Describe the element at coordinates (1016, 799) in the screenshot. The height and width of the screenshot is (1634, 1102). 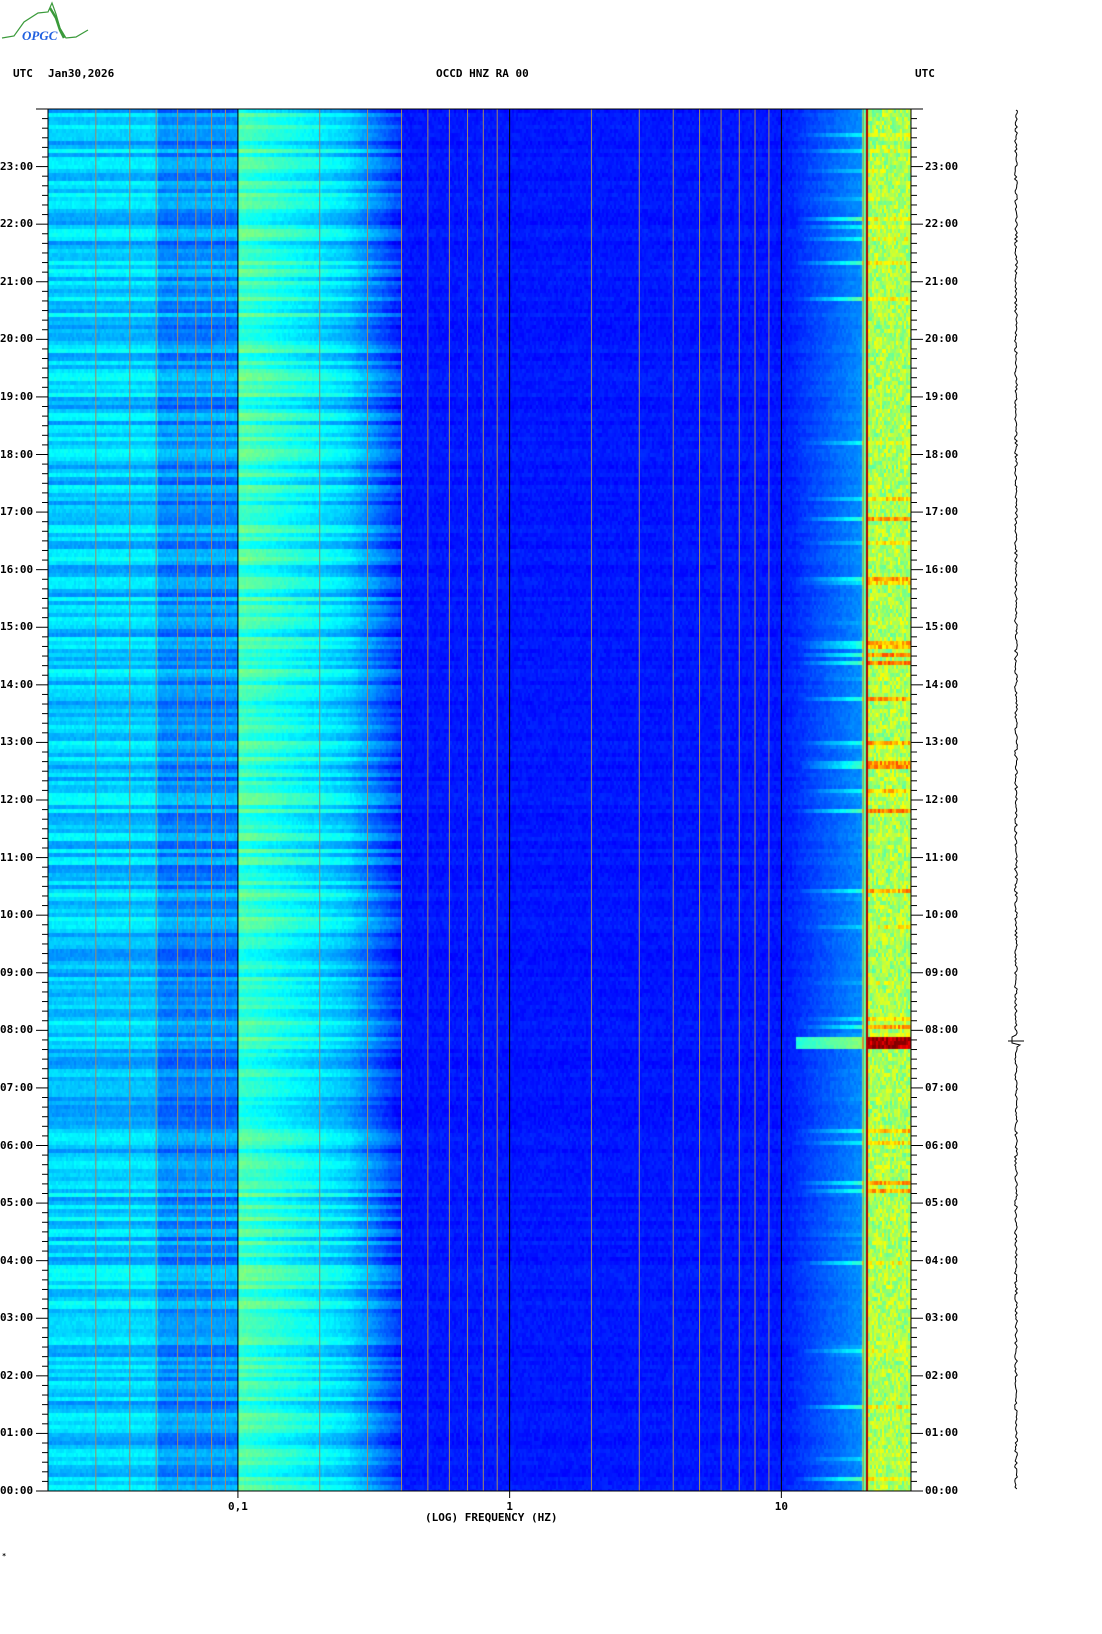
I see `seismic-trace` at that location.